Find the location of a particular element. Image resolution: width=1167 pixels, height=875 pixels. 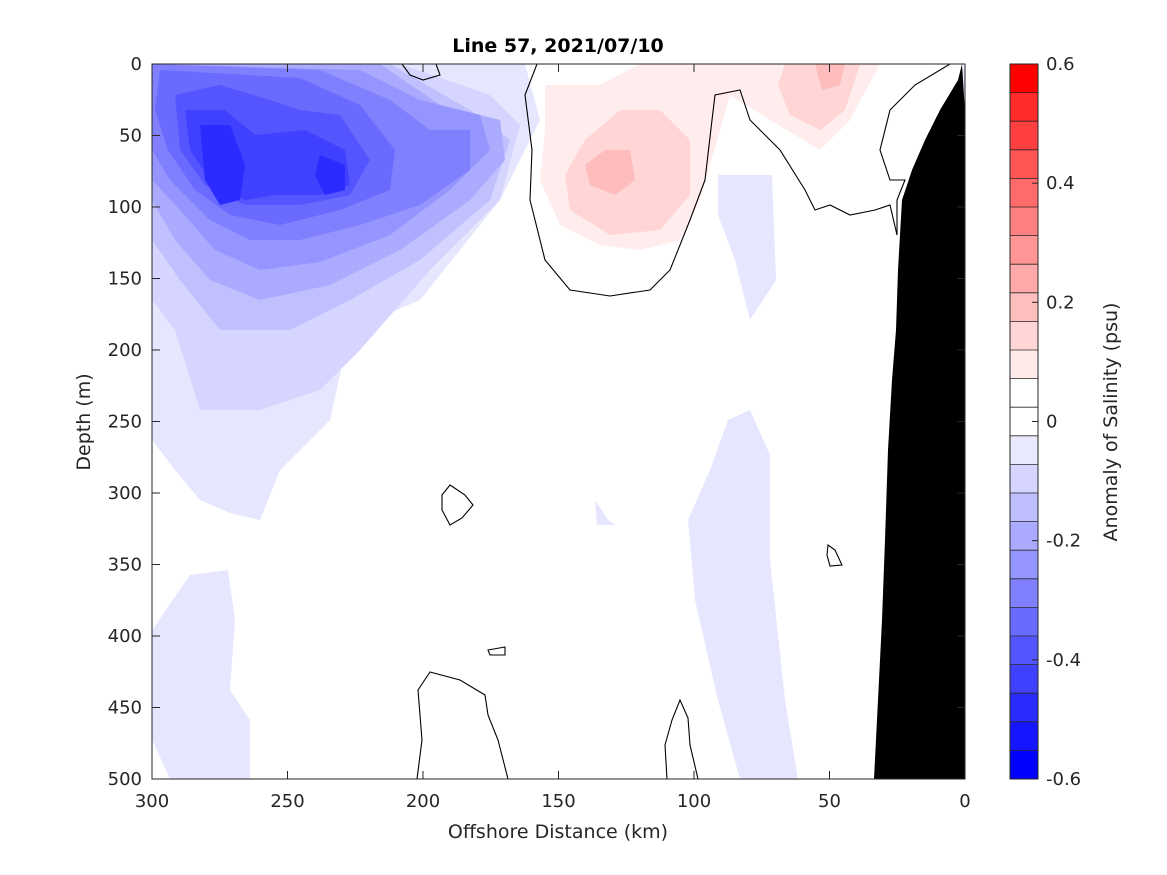

zero-contour-bottom-mid is located at coordinates (681, 738).